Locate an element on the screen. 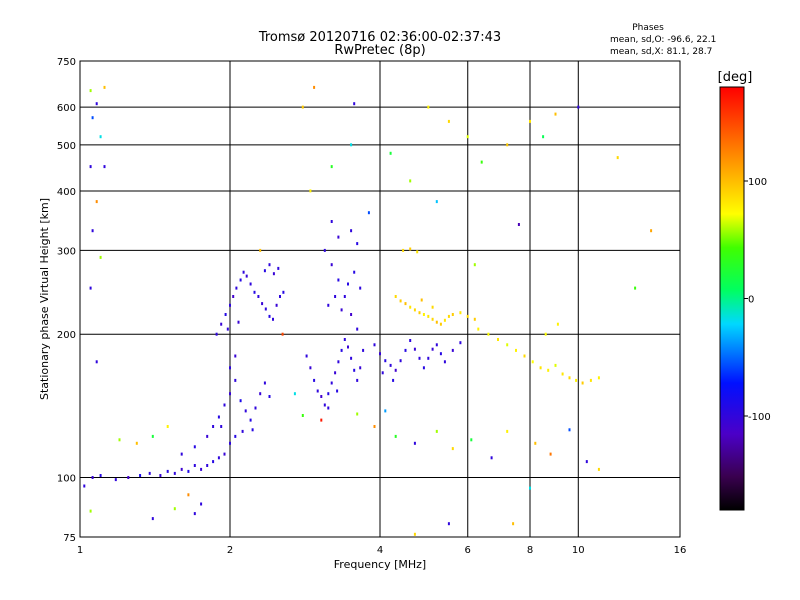  colorbar-tick-label: 100 is located at coordinates (757, 182).